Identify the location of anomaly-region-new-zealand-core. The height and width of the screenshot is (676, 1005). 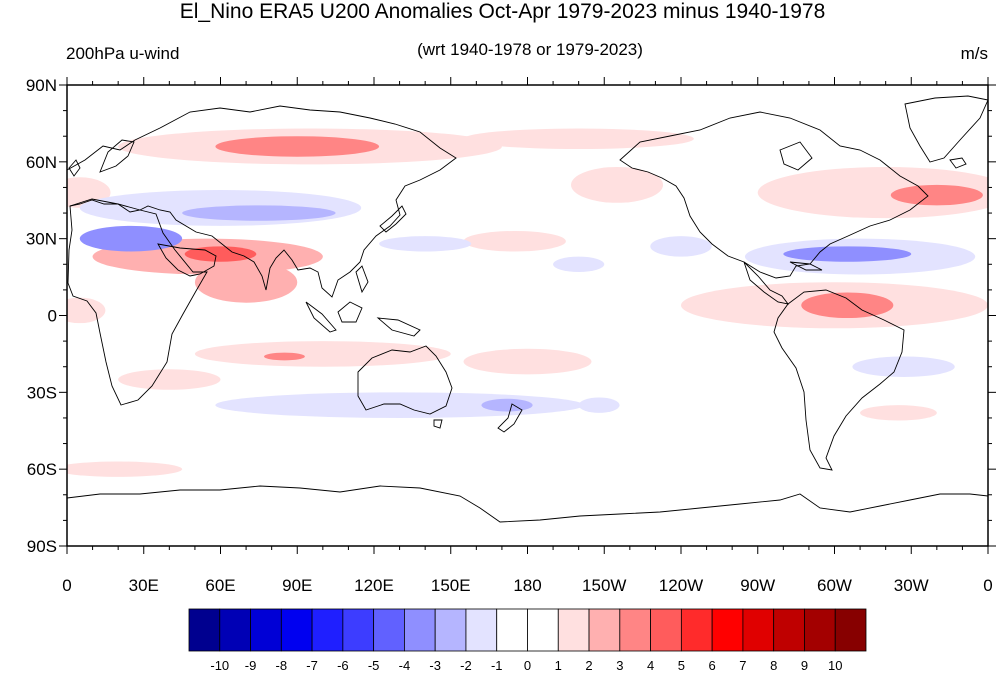
(507, 405).